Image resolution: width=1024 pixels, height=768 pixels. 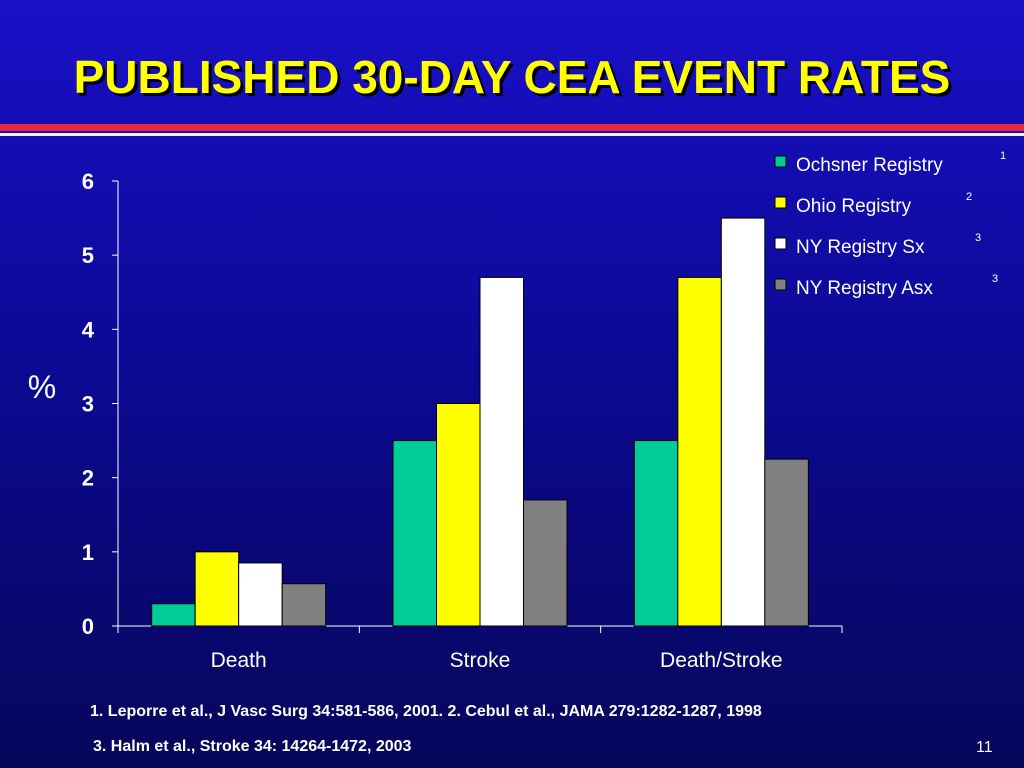 I want to click on legend-superscript: 2, so click(x=969, y=197).